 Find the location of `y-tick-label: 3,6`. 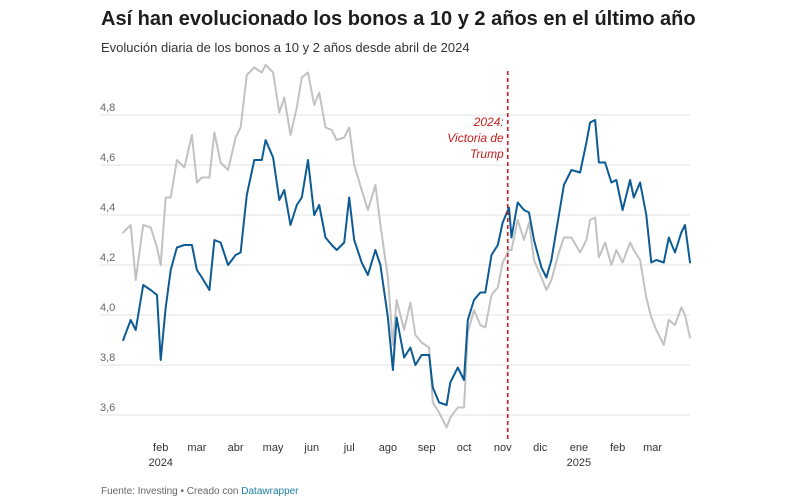

y-tick-label: 3,6 is located at coordinates (107, 408).